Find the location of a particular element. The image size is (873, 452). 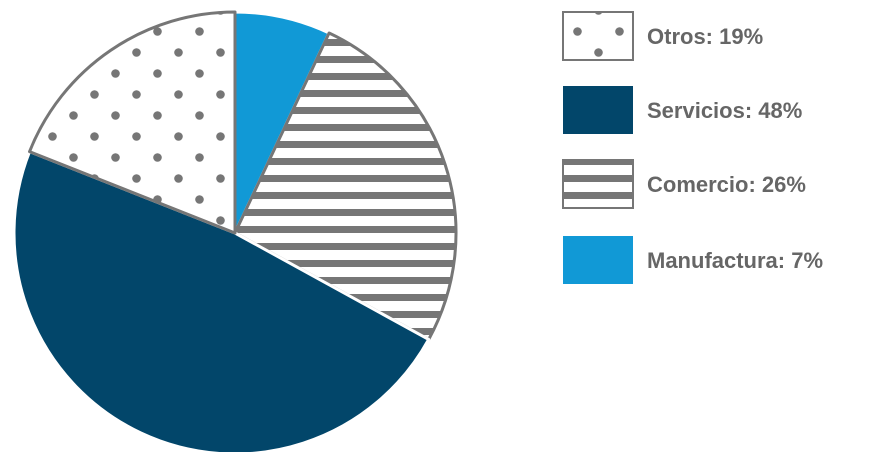

legend-swatch-comercio is located at coordinates (598, 184).